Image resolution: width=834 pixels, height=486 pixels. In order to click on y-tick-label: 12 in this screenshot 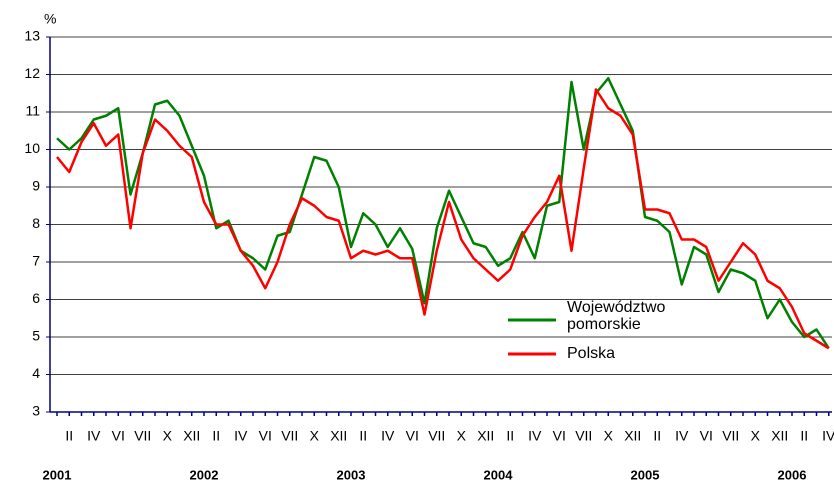, I will do `click(32, 73)`.